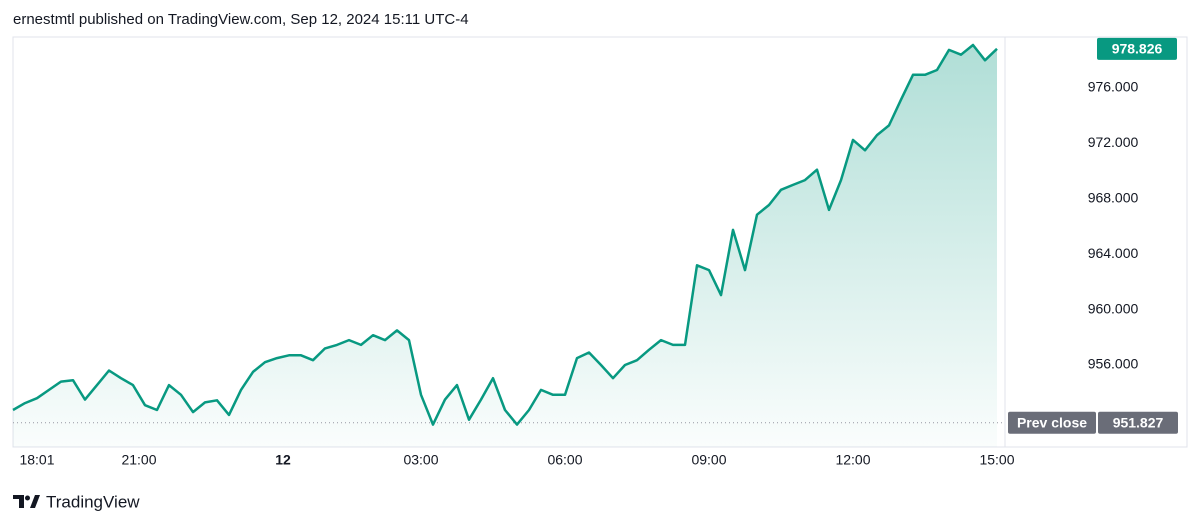  Describe the element at coordinates (26, 501) in the screenshot. I see `brand-logo` at that location.